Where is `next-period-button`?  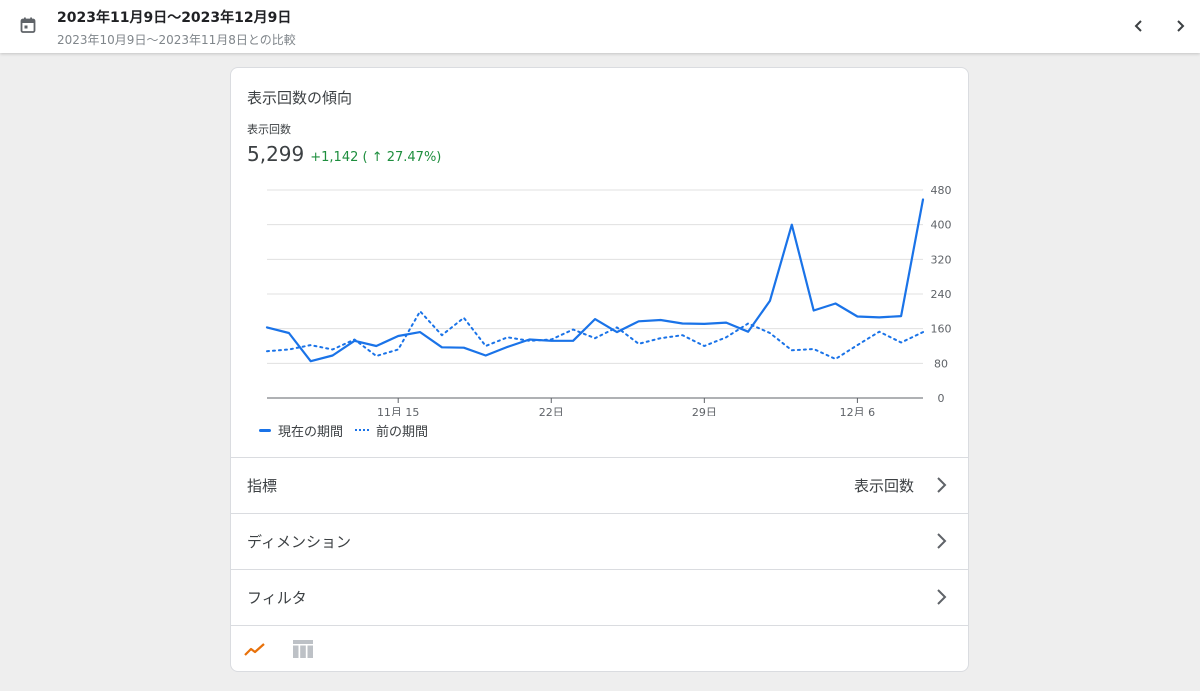
next-period-button is located at coordinates (1180, 26).